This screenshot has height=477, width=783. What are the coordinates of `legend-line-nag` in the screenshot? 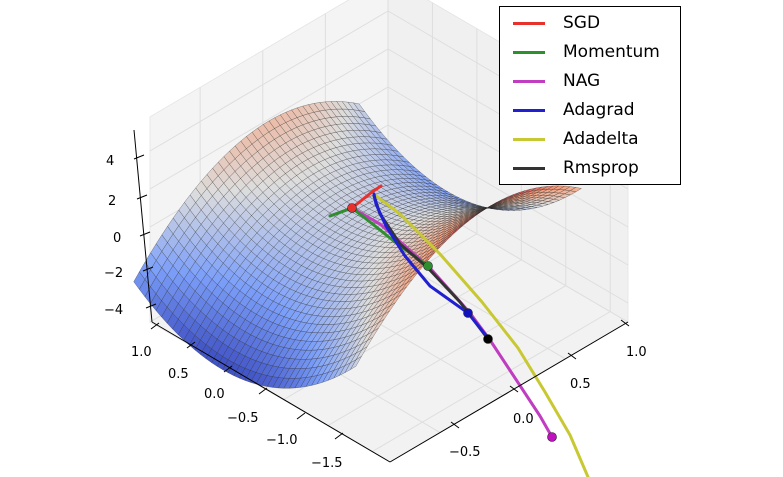 It's located at (529, 81).